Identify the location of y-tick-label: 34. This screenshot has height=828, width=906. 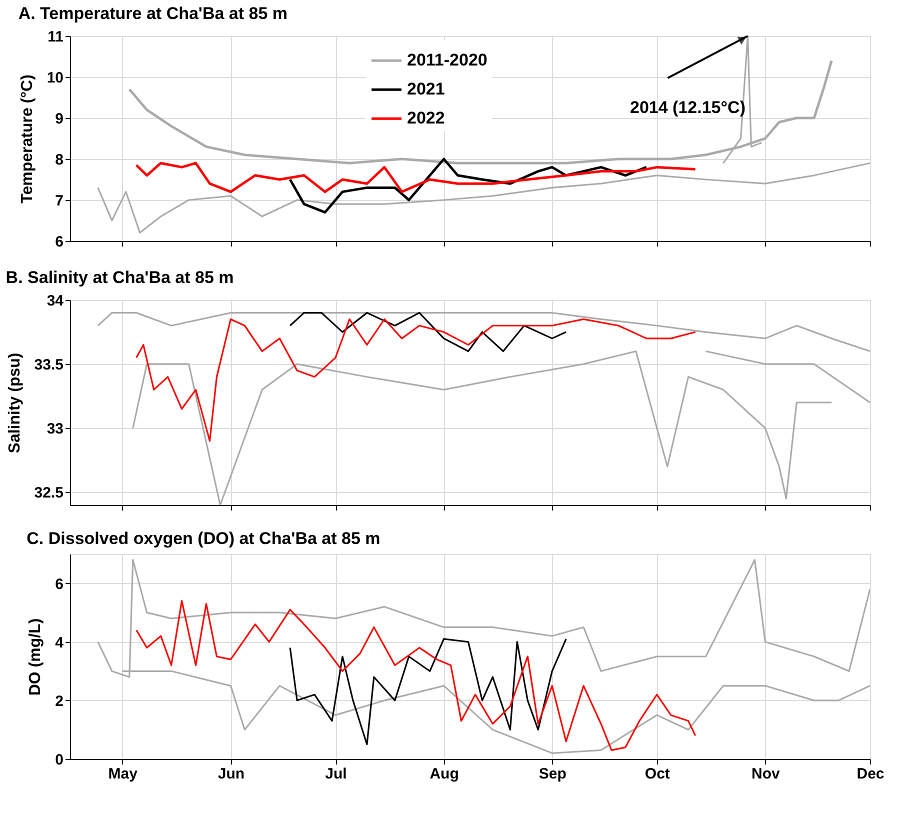
(55, 301).